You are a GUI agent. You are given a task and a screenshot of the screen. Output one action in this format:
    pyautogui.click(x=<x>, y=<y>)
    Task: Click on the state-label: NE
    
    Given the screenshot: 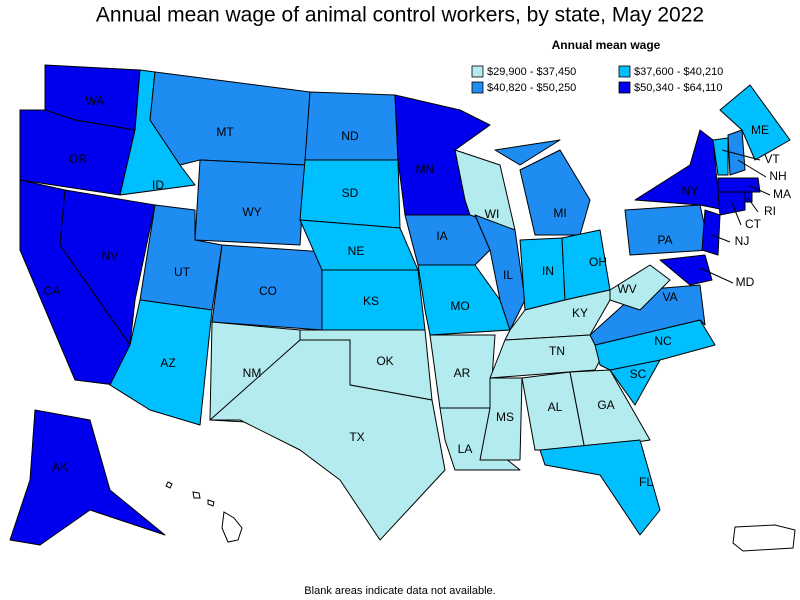 What is the action you would take?
    pyautogui.click(x=356, y=251)
    